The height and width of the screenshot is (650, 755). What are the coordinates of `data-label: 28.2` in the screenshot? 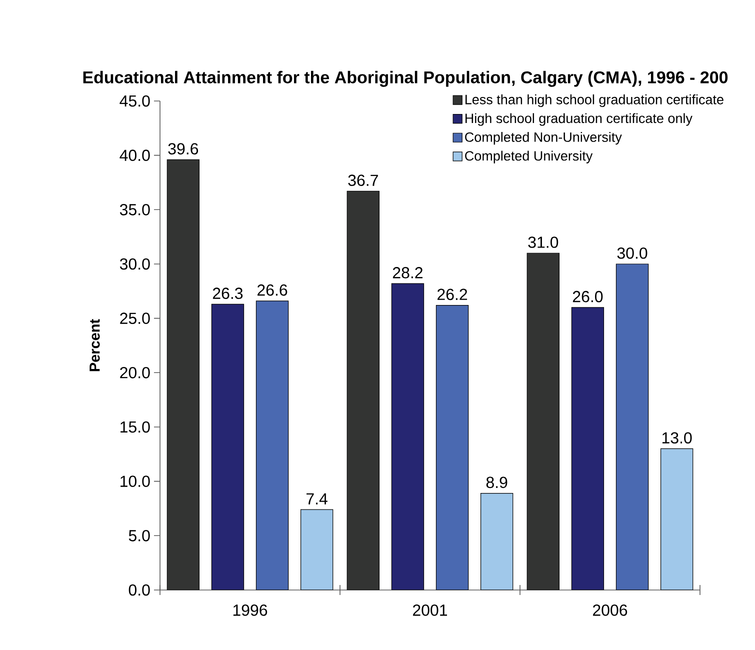 It's located at (407, 272).